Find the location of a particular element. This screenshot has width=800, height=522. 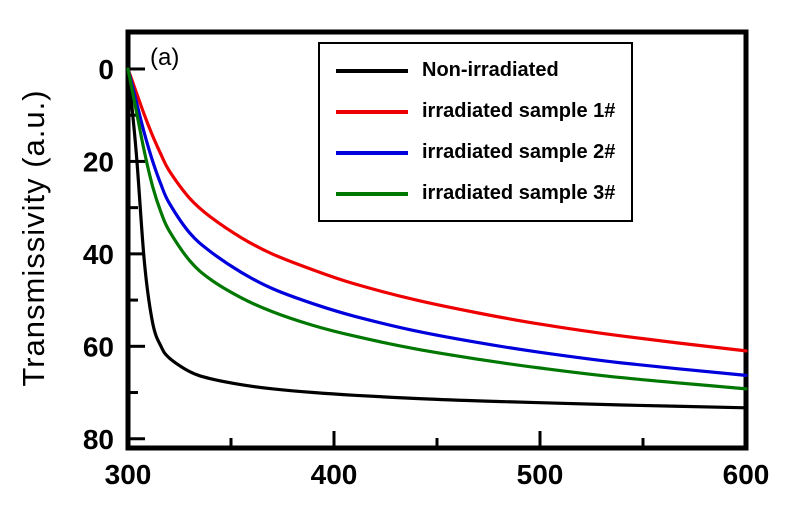

legend-label: Non-irradiated is located at coordinates (490, 70).